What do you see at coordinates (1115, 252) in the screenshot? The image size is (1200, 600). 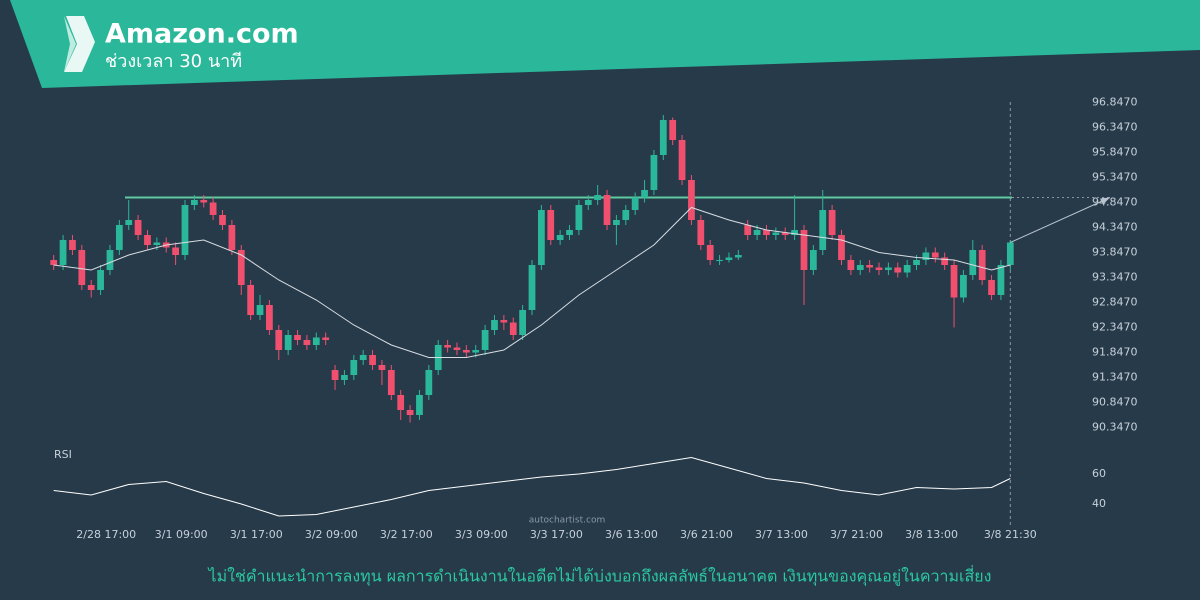 I see `y-tick-label: 93.8470` at bounding box center [1115, 252].